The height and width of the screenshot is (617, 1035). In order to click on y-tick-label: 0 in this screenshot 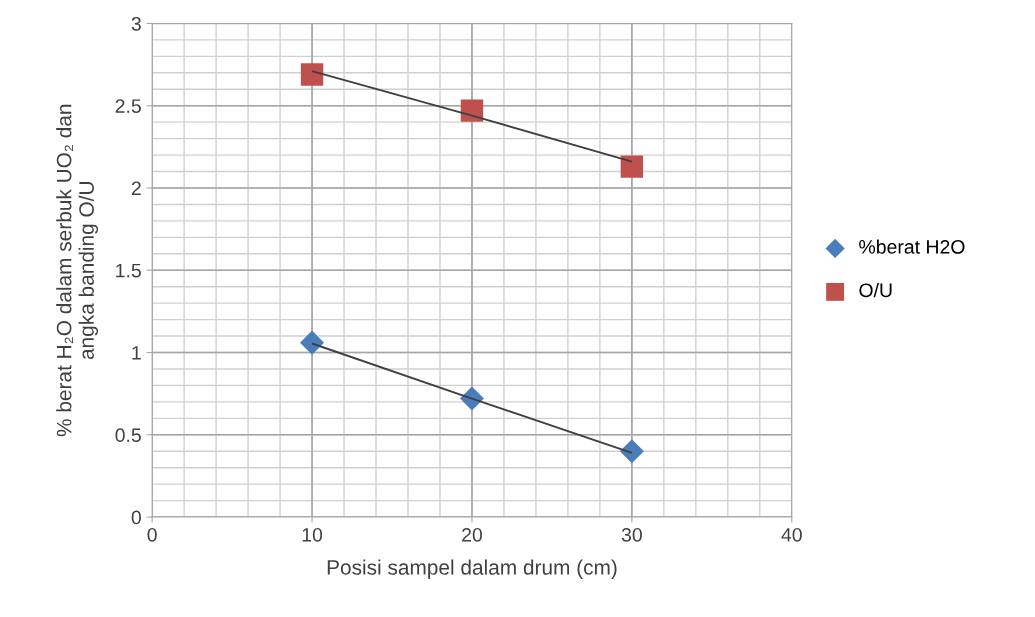, I will do `click(136, 517)`.